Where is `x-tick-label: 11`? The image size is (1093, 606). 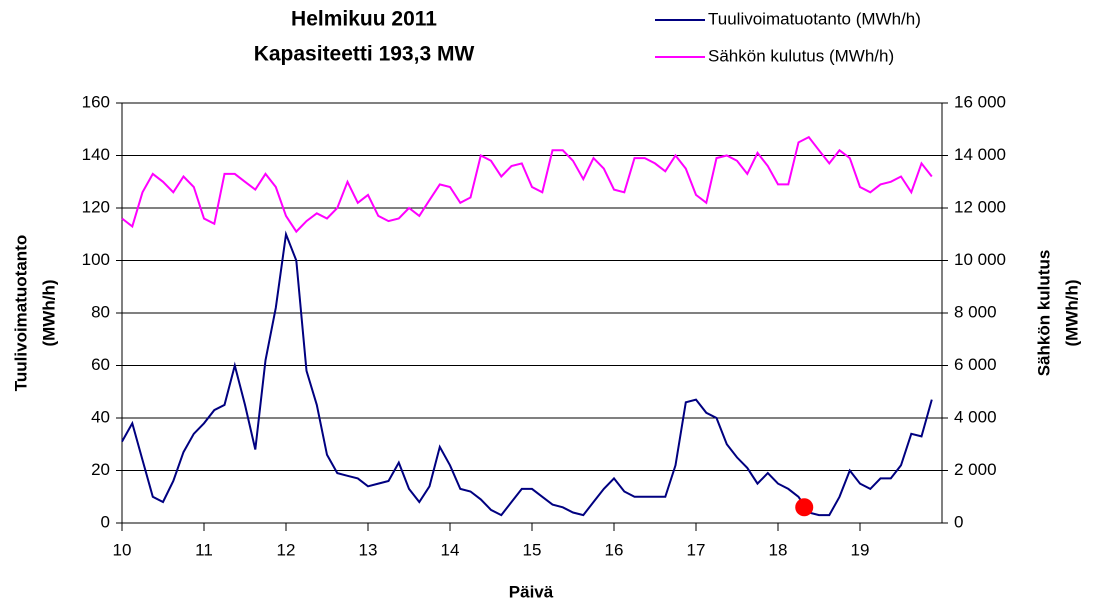 x-tick-label: 11 is located at coordinates (204, 549).